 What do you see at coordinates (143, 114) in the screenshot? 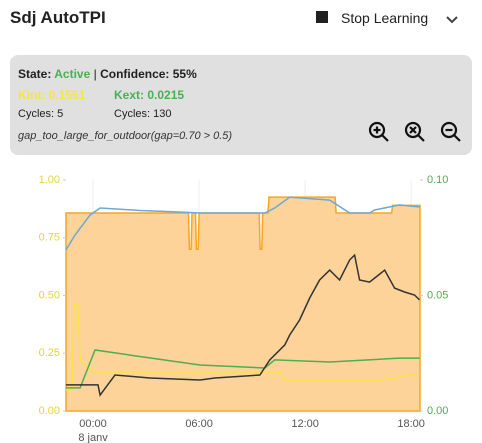
I see `cycles-ext: Cycles: 130` at bounding box center [143, 114].